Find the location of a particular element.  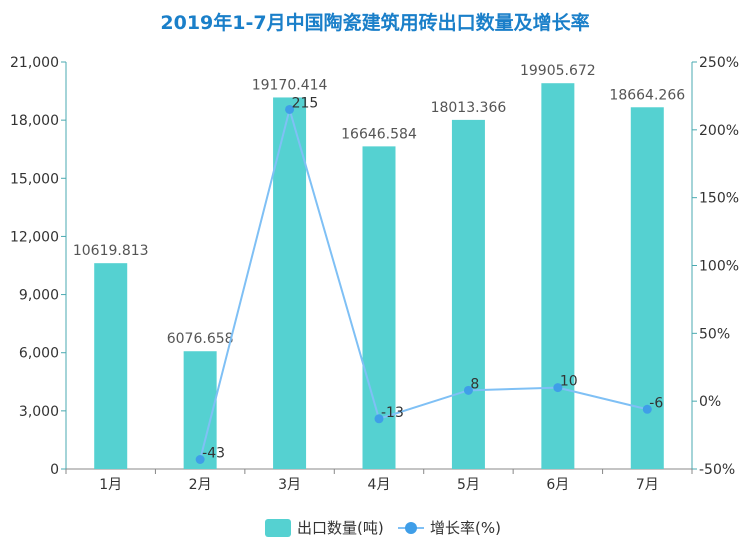

x-axis-tick-label: 2月 is located at coordinates (200, 485).